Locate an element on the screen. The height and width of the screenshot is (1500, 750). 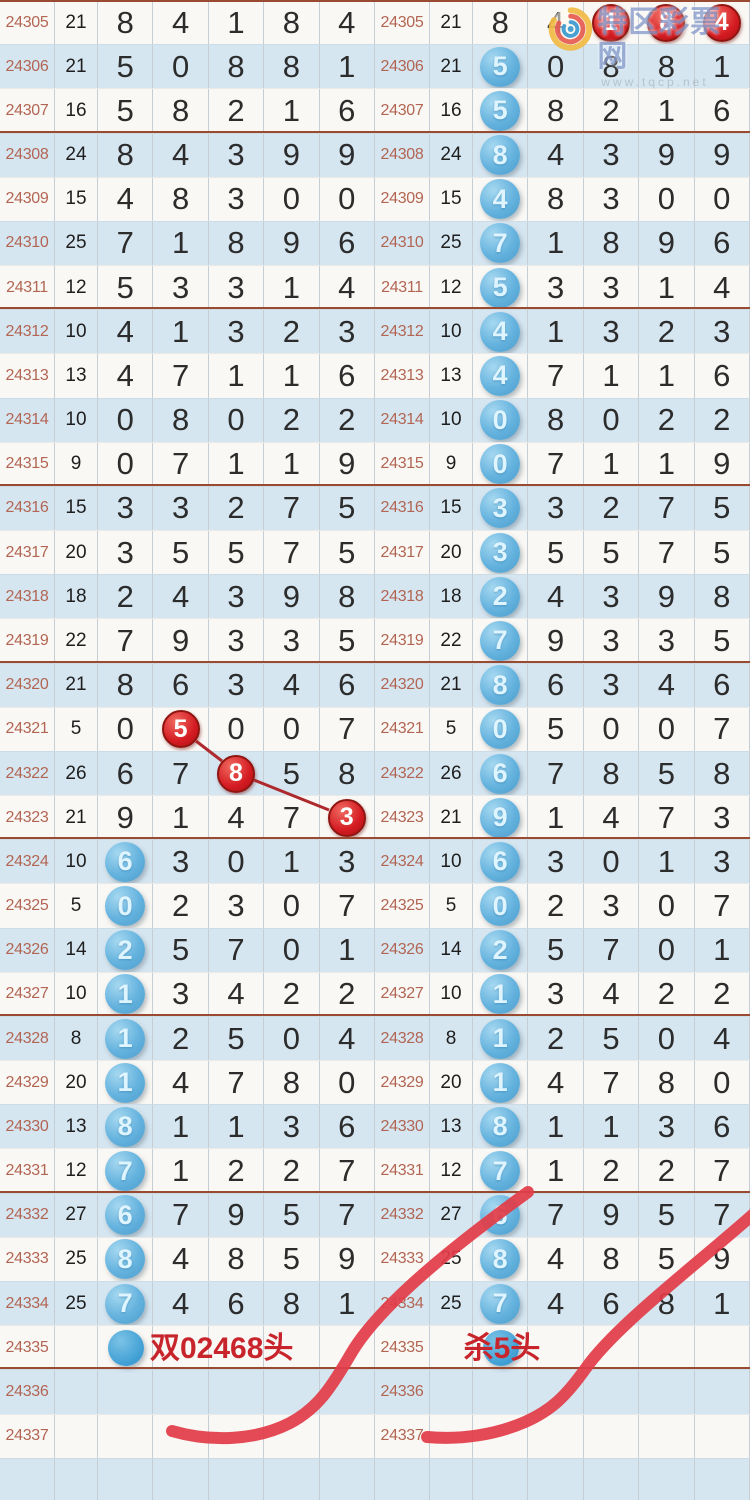
period-cell: 24314 is located at coordinates (402, 420).